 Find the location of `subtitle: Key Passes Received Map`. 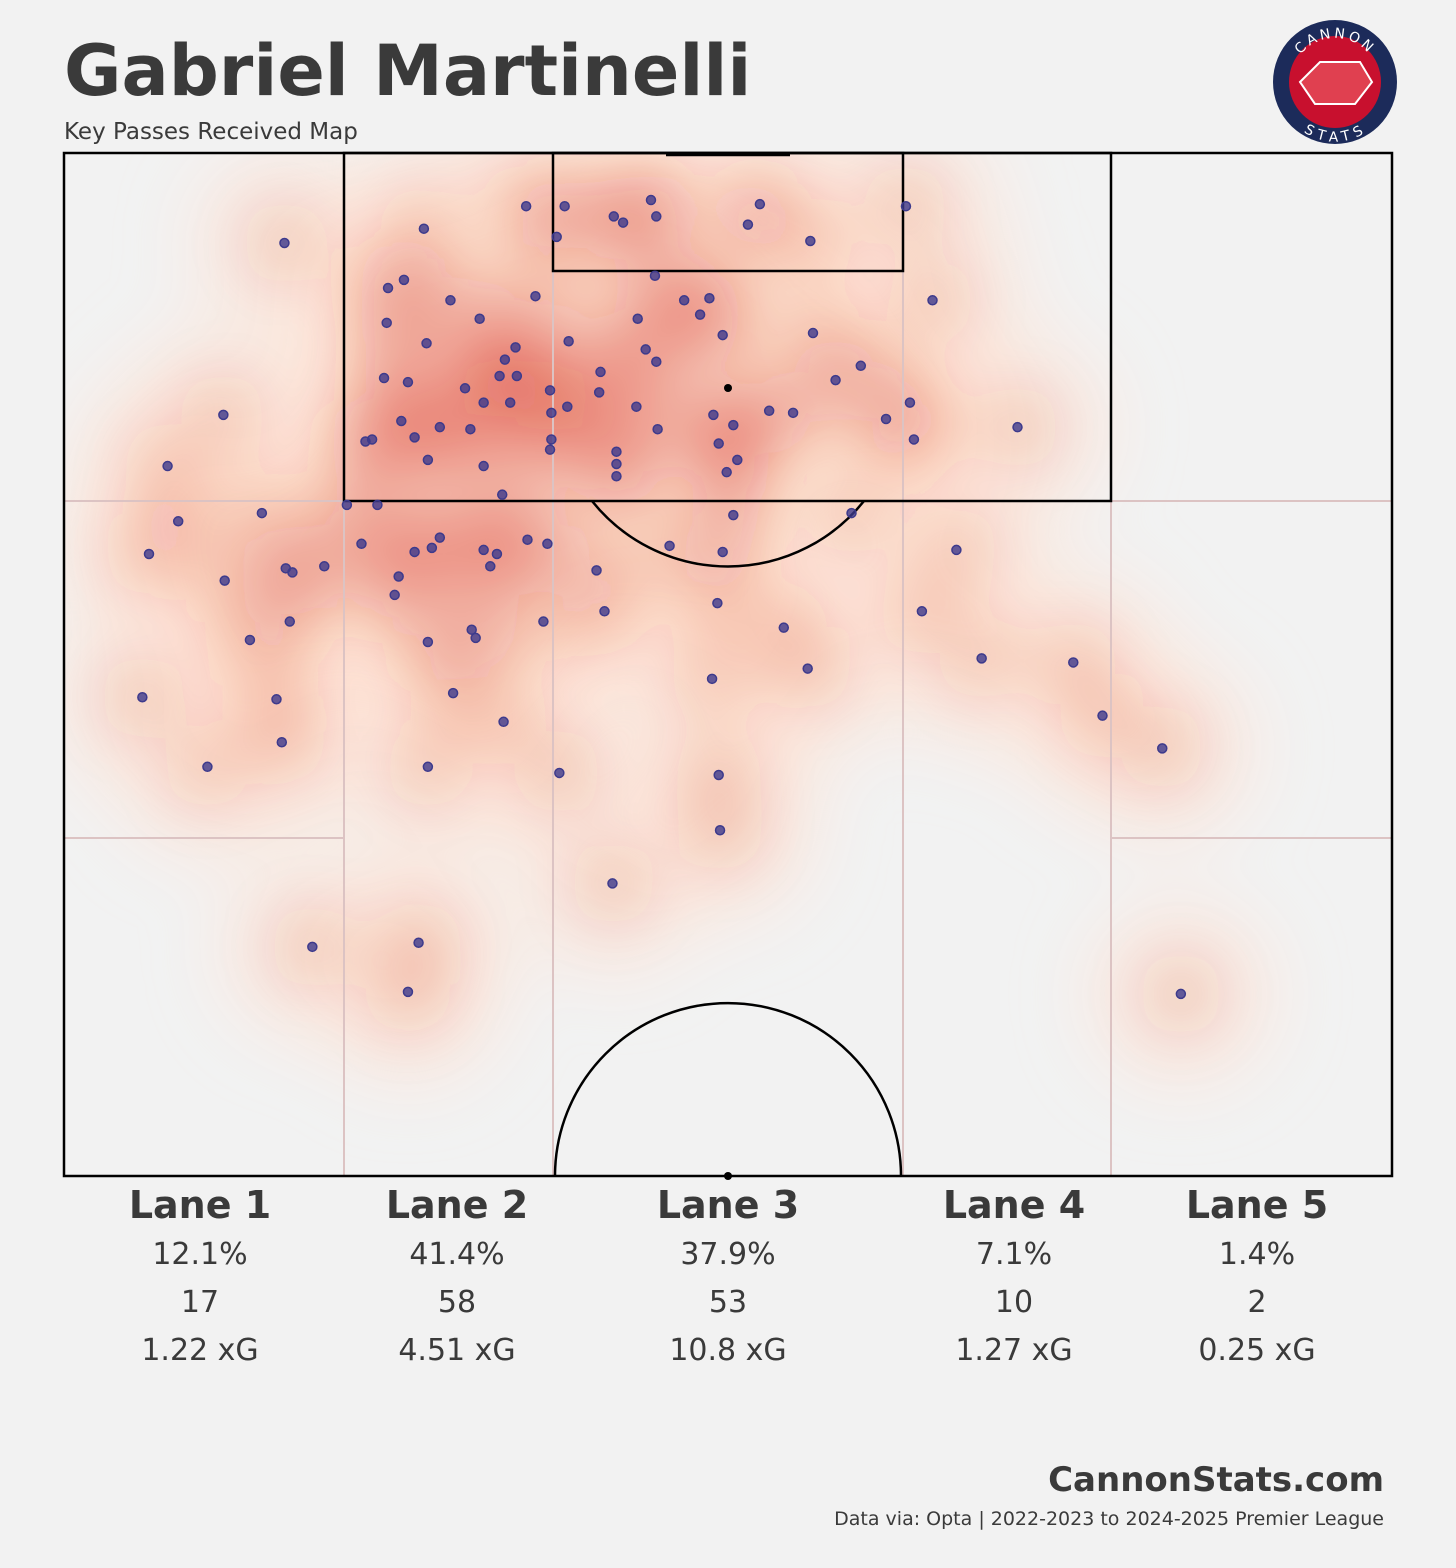

subtitle: Key Passes Received Map is located at coordinates (211, 132).